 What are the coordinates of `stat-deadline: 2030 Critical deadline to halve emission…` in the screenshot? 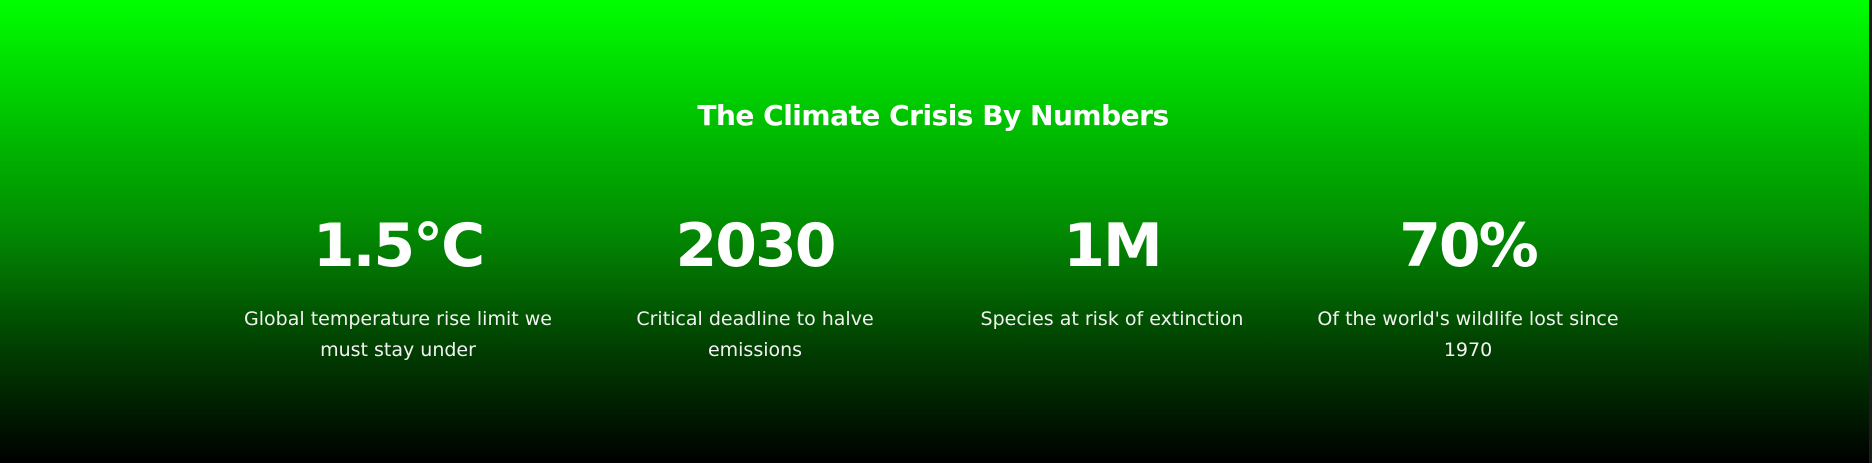 It's located at (755, 288).